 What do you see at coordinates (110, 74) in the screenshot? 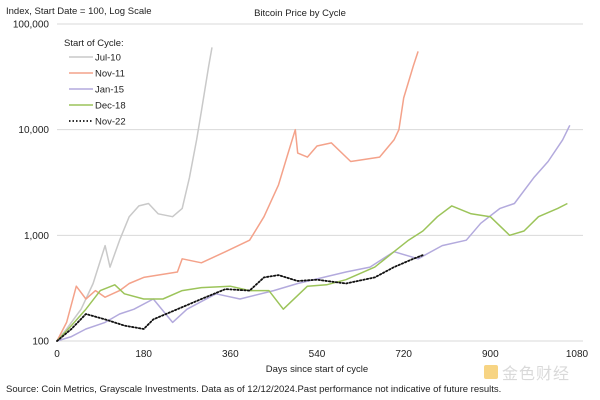
I see `legend-label: Nov-11` at bounding box center [110, 74].